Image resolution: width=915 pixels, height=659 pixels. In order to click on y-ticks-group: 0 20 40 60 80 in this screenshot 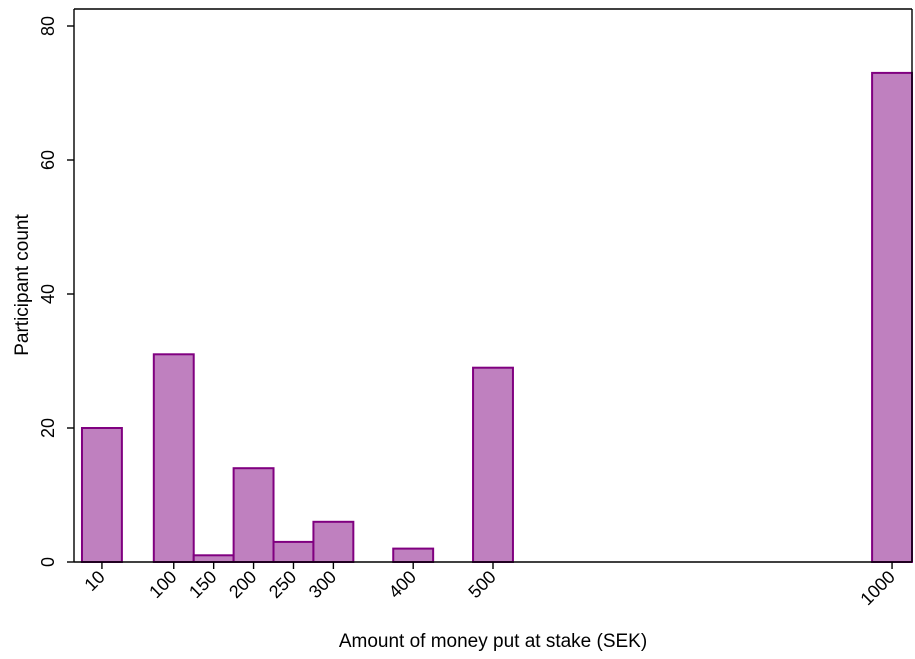, I will do `click(56, 291)`.